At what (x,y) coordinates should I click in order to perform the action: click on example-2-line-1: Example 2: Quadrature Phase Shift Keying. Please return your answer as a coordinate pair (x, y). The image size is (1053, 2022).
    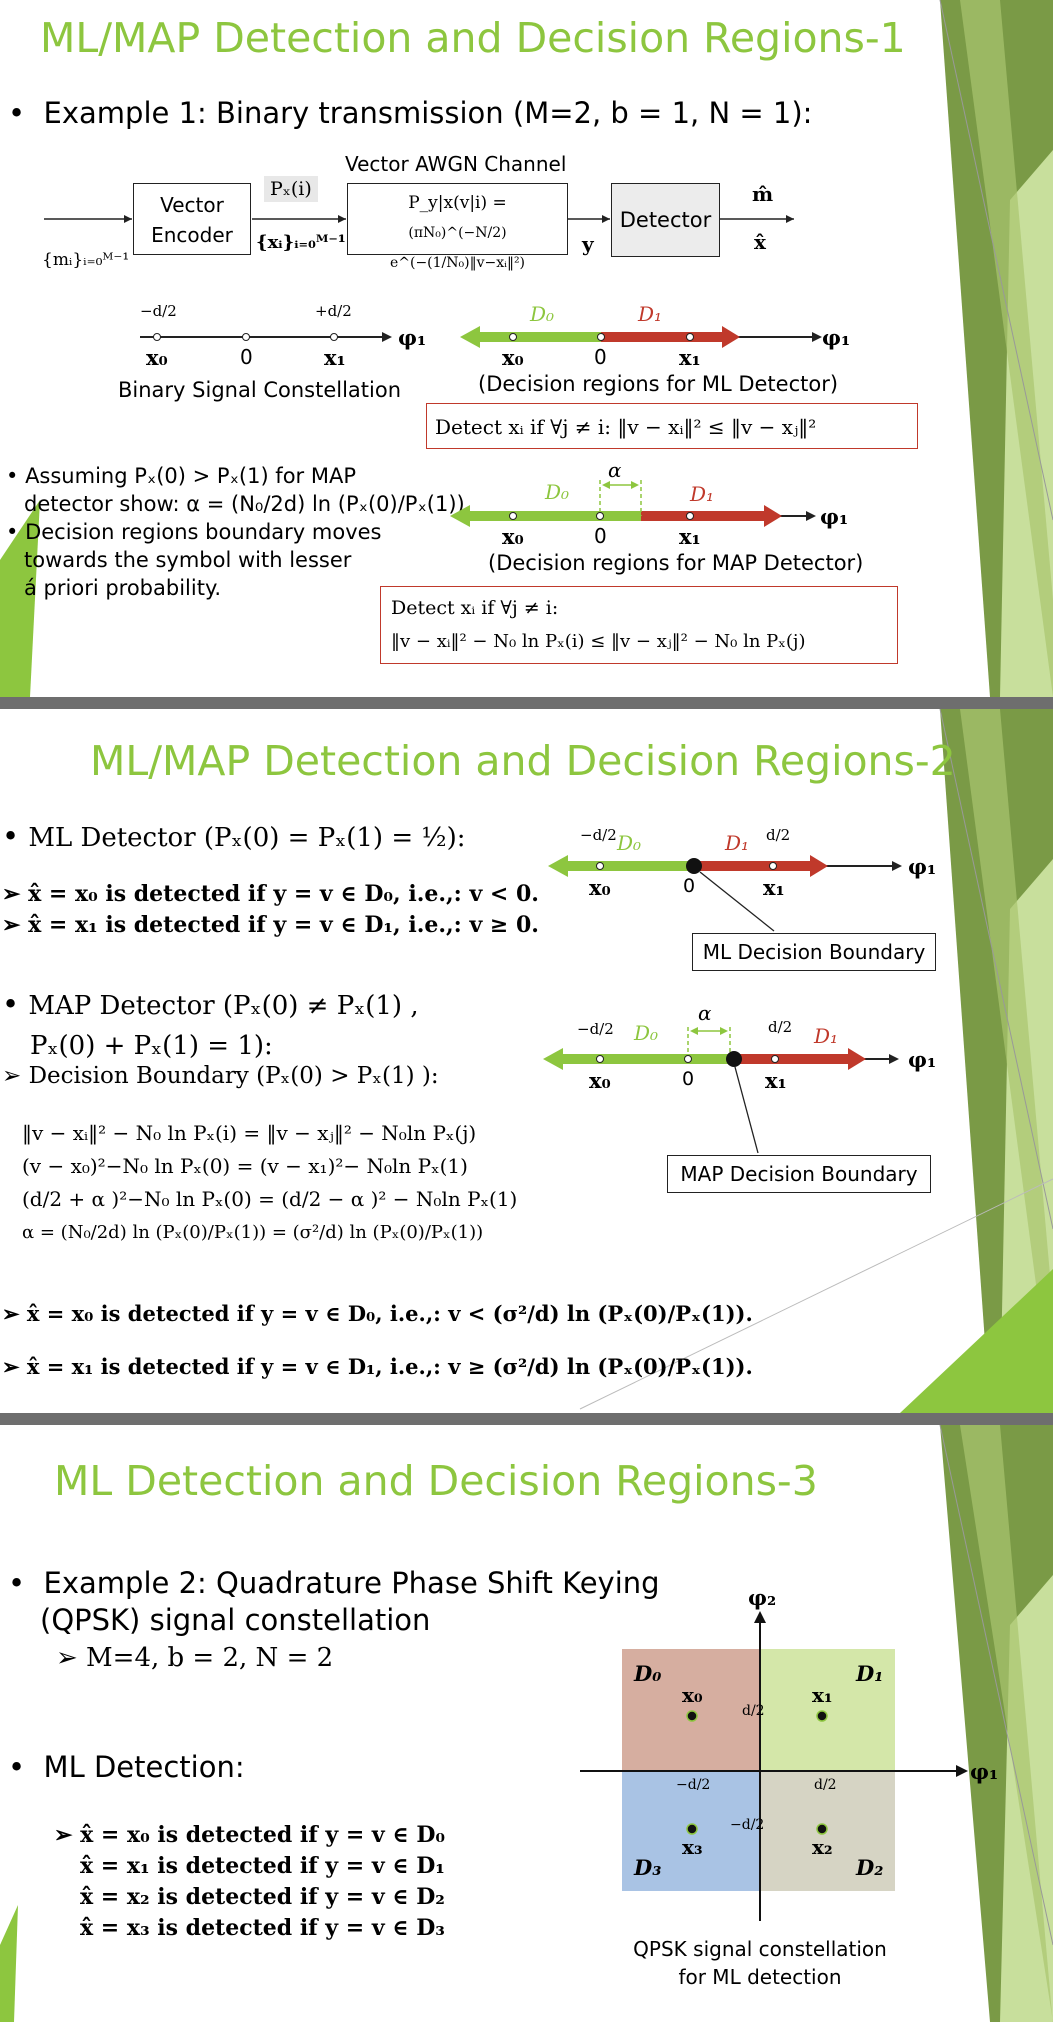
    Looking at the image, I should click on (351, 1583).